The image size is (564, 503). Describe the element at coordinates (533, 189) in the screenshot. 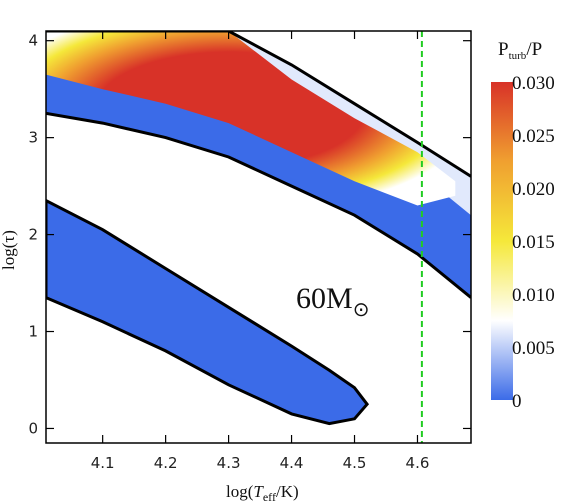

I see `colorbar-tick-label: 0.020` at that location.